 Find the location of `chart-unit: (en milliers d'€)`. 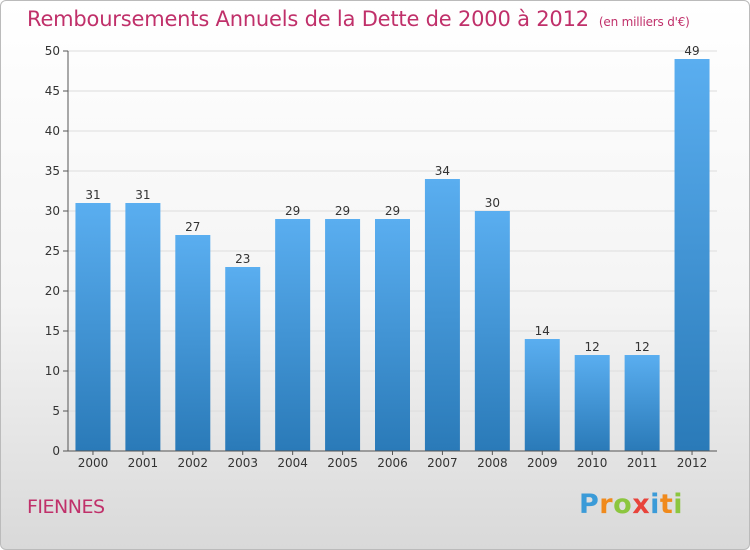

chart-unit: (en milliers d'€) is located at coordinates (644, 22).